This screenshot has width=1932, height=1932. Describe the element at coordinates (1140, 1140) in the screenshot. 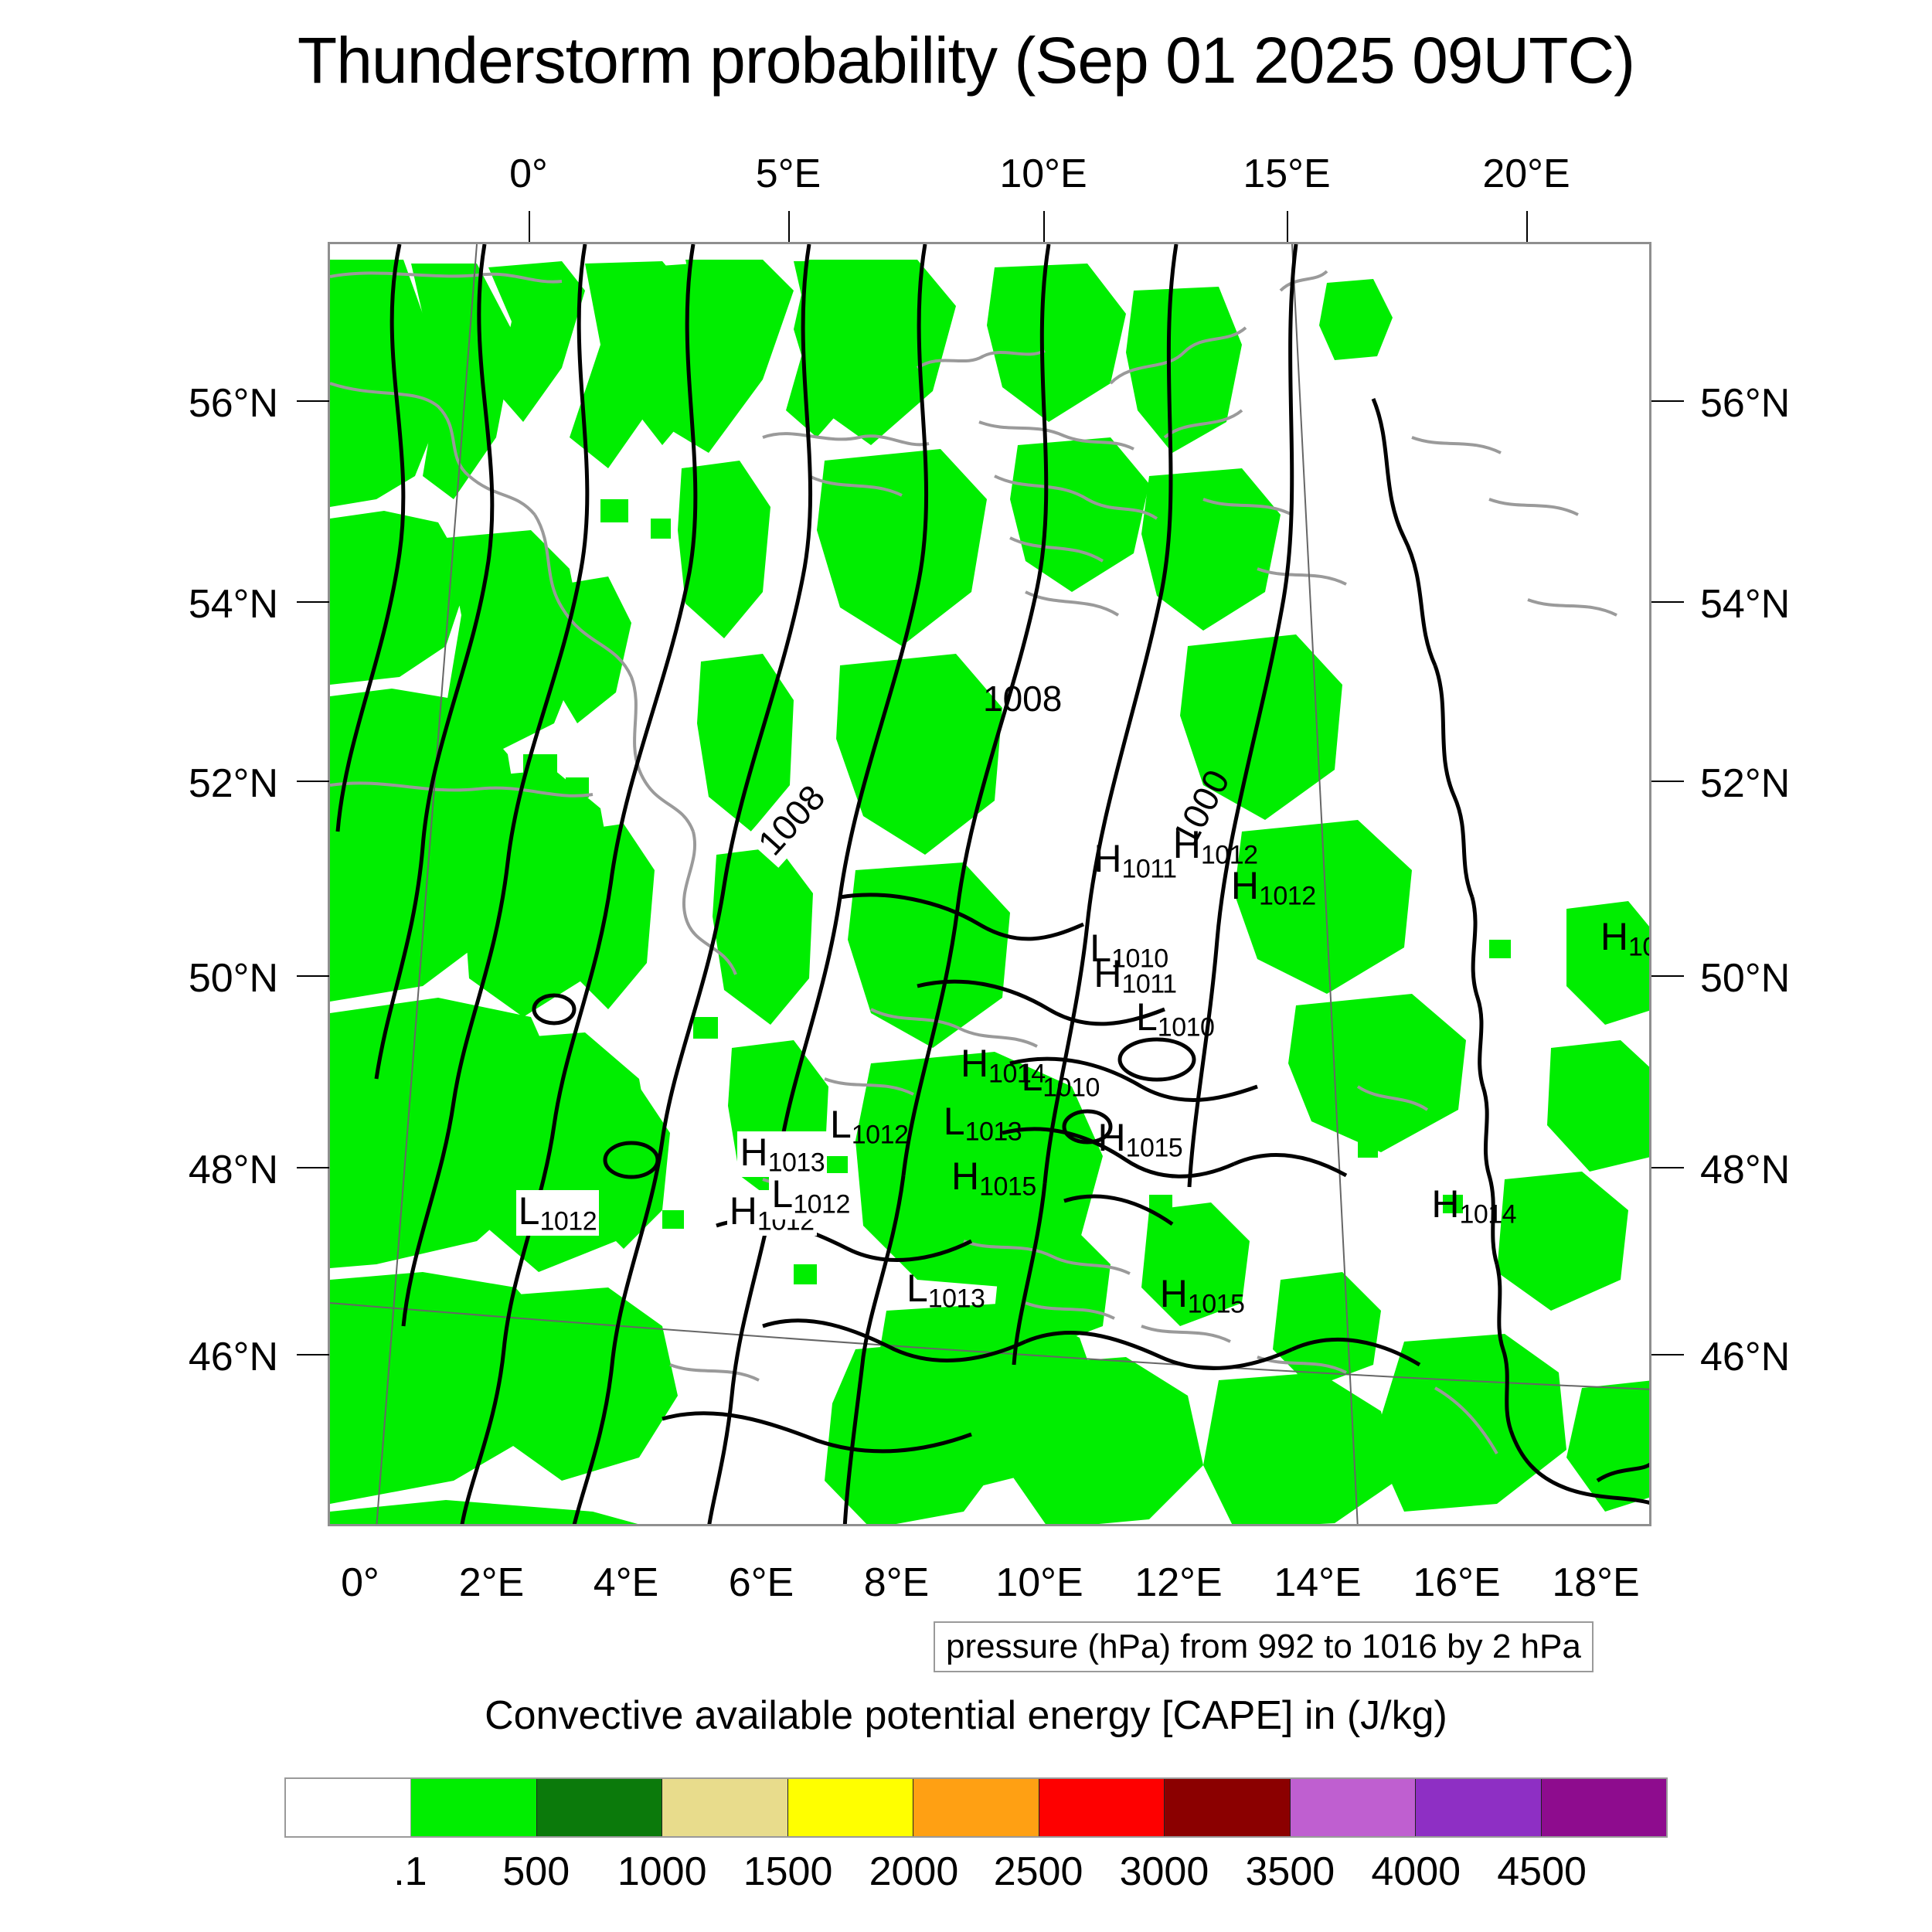

I see `pressure-center-h-1015-a: H1015` at that location.